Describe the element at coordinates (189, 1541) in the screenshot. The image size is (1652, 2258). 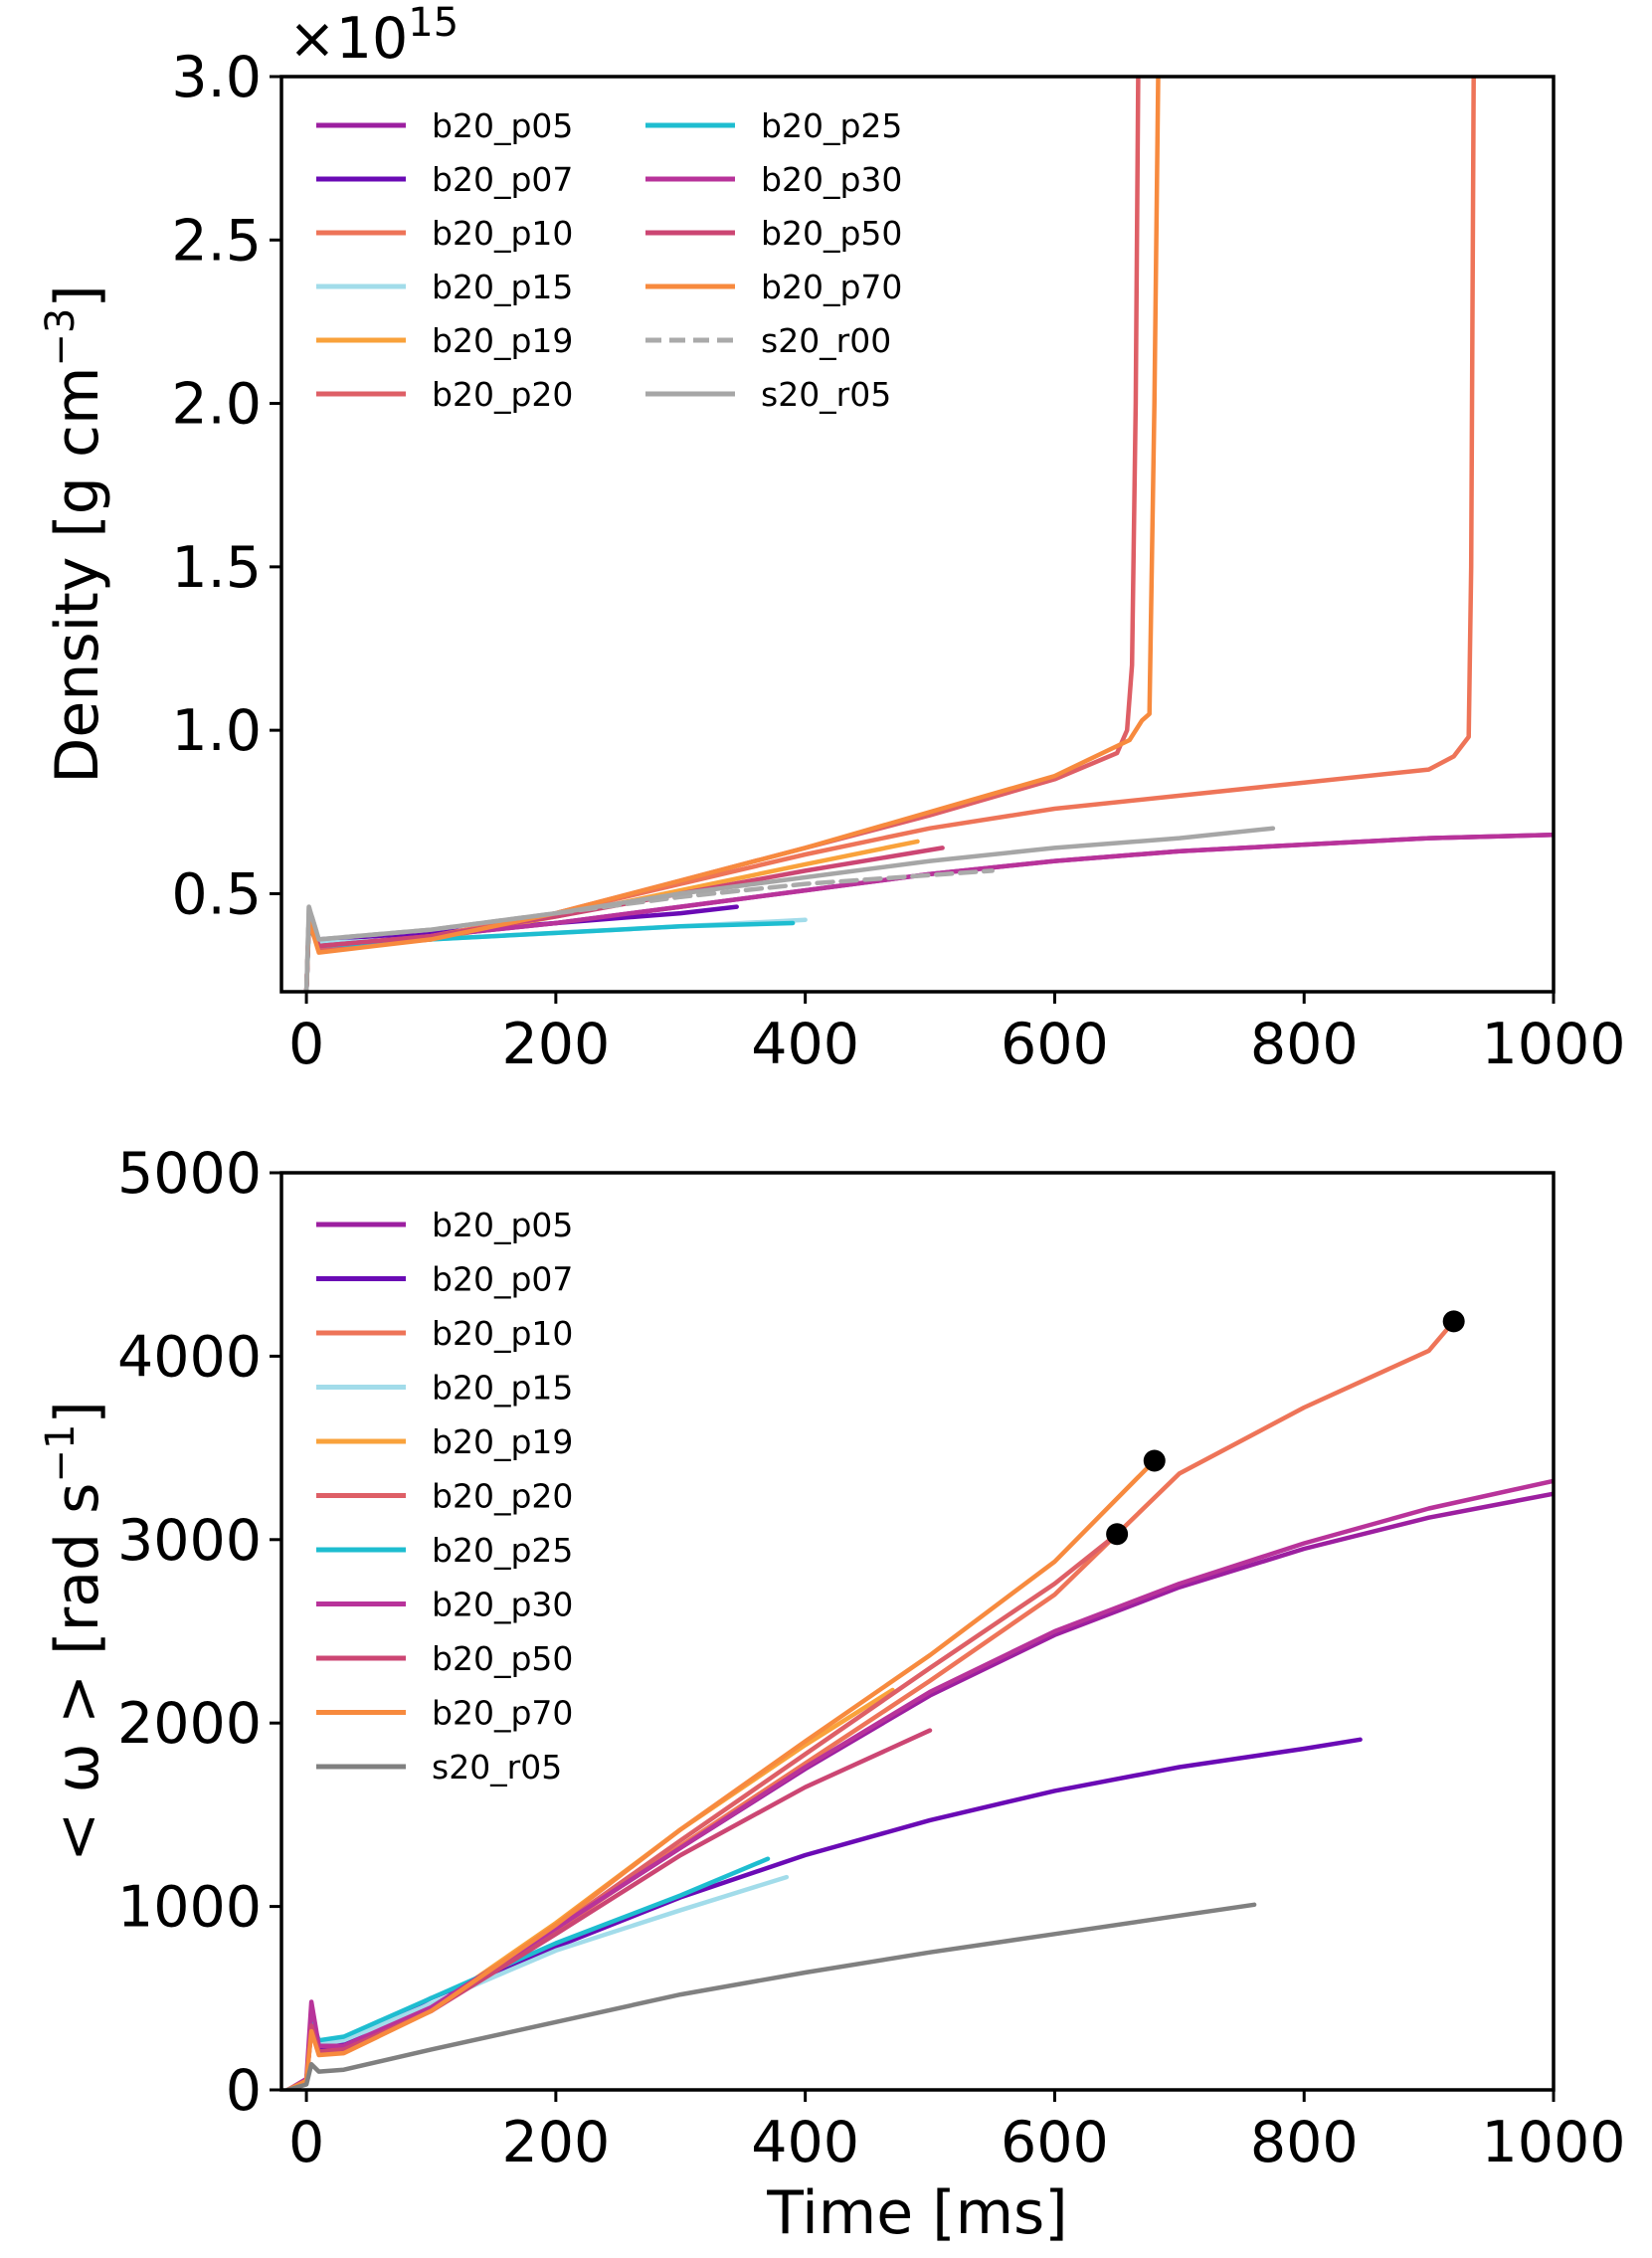
I see `y-tick-label: 3000` at that location.